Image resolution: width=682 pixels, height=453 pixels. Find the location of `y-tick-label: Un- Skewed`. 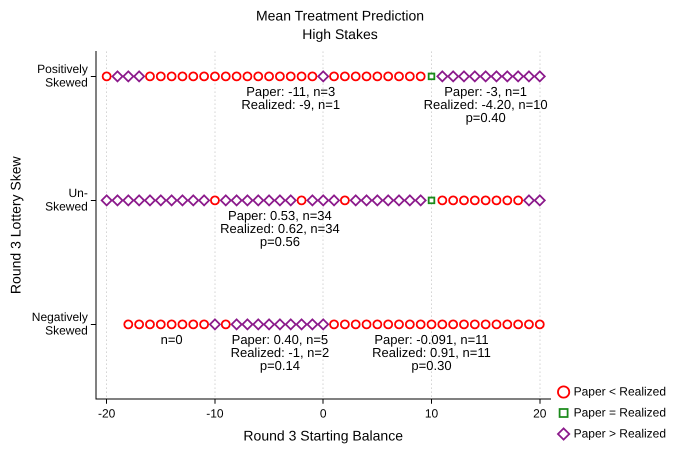

y-tick-label: Un- Skewed is located at coordinates (66, 200).